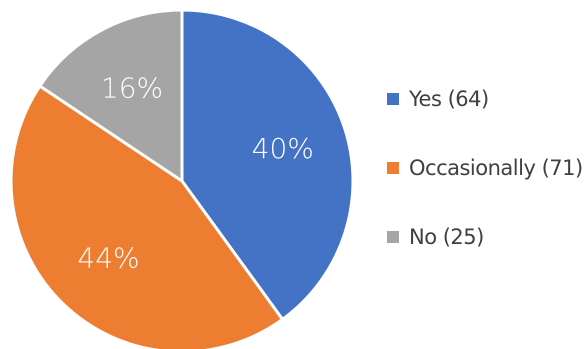 The width and height of the screenshot is (588, 349). Describe the element at coordinates (449, 99) in the screenshot. I see `legend-label-yes: Yes (64)` at that location.